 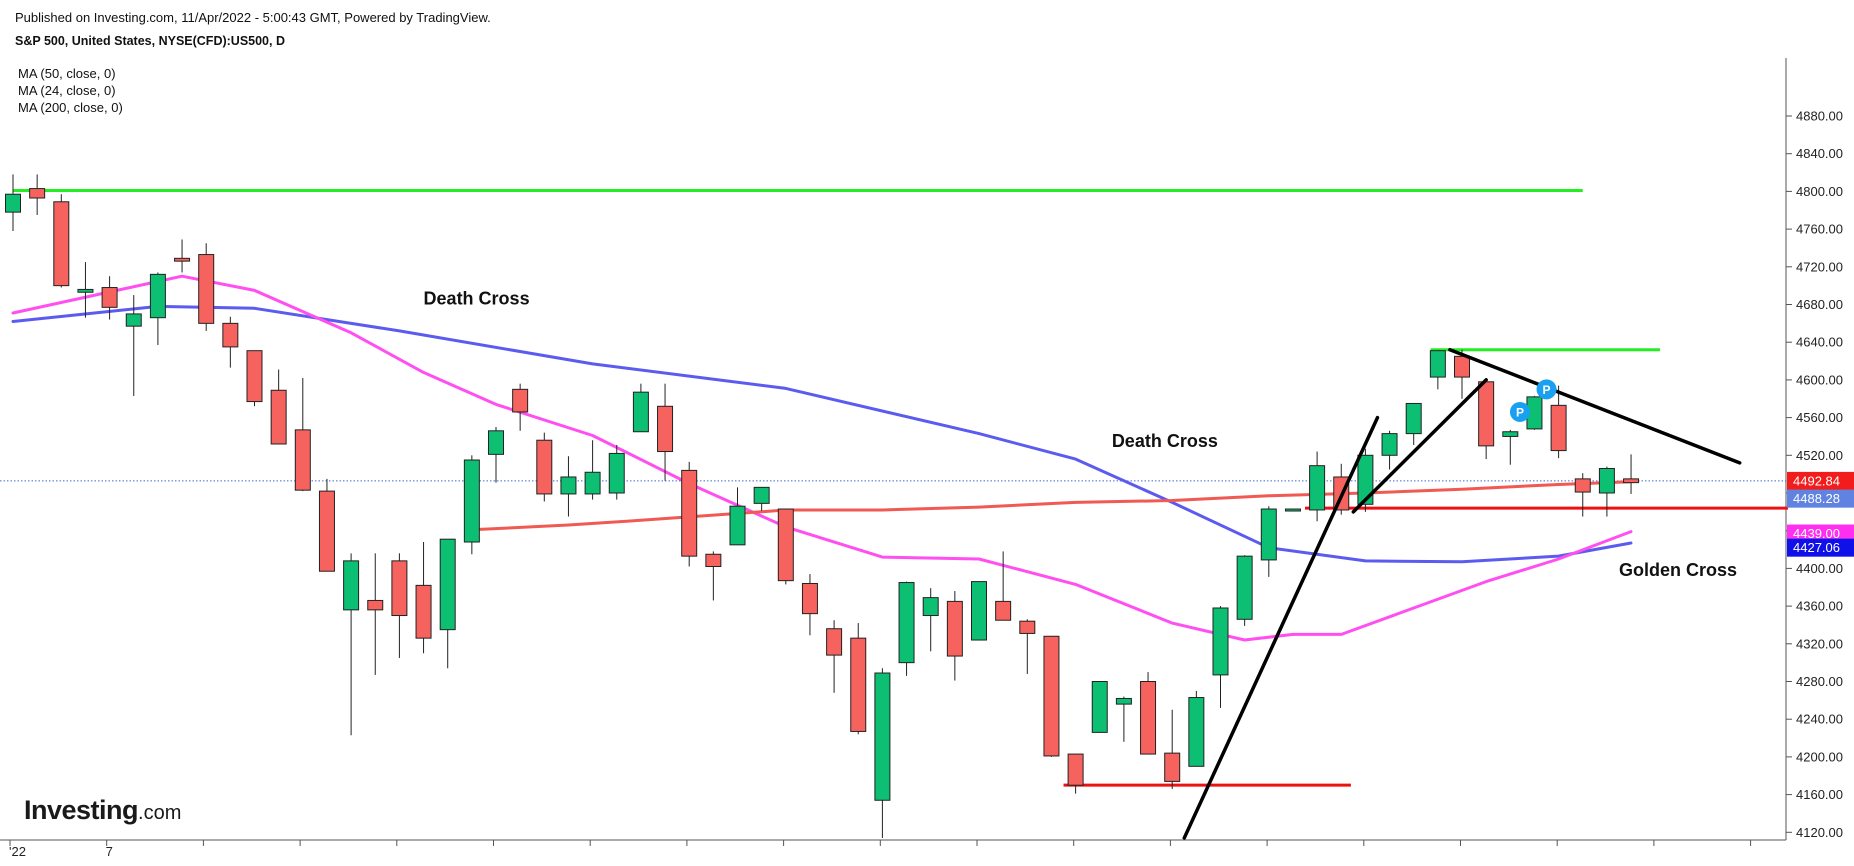 I want to click on legend-ma50: MA (50, close, 0), so click(x=67, y=73).